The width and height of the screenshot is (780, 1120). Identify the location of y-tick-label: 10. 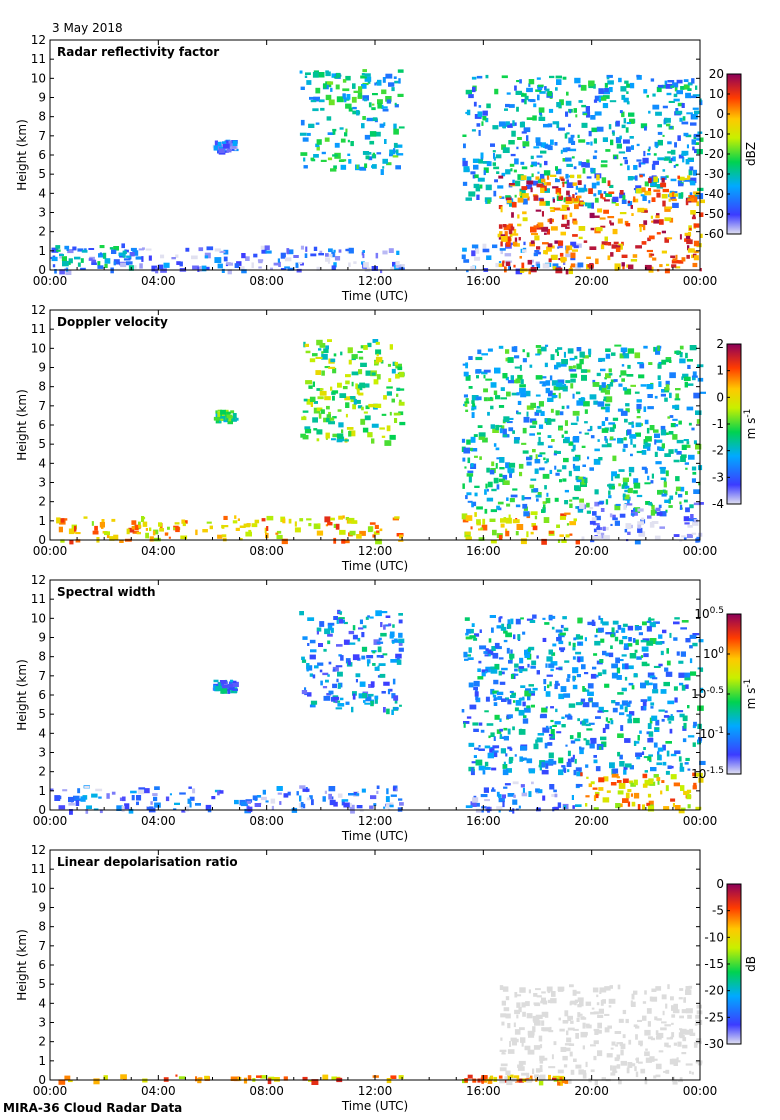
(38, 618).